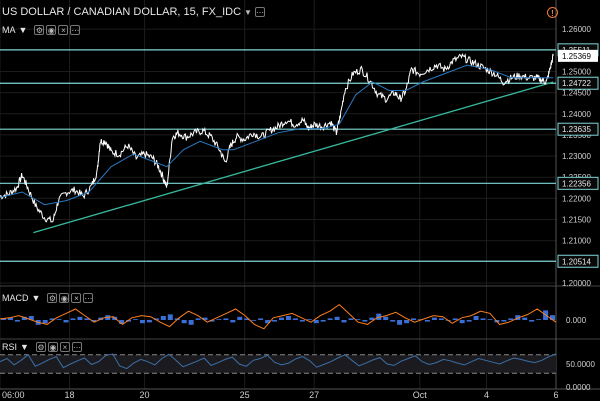 The height and width of the screenshot is (401, 600). I want to click on ma-label: MA, so click(9, 30).